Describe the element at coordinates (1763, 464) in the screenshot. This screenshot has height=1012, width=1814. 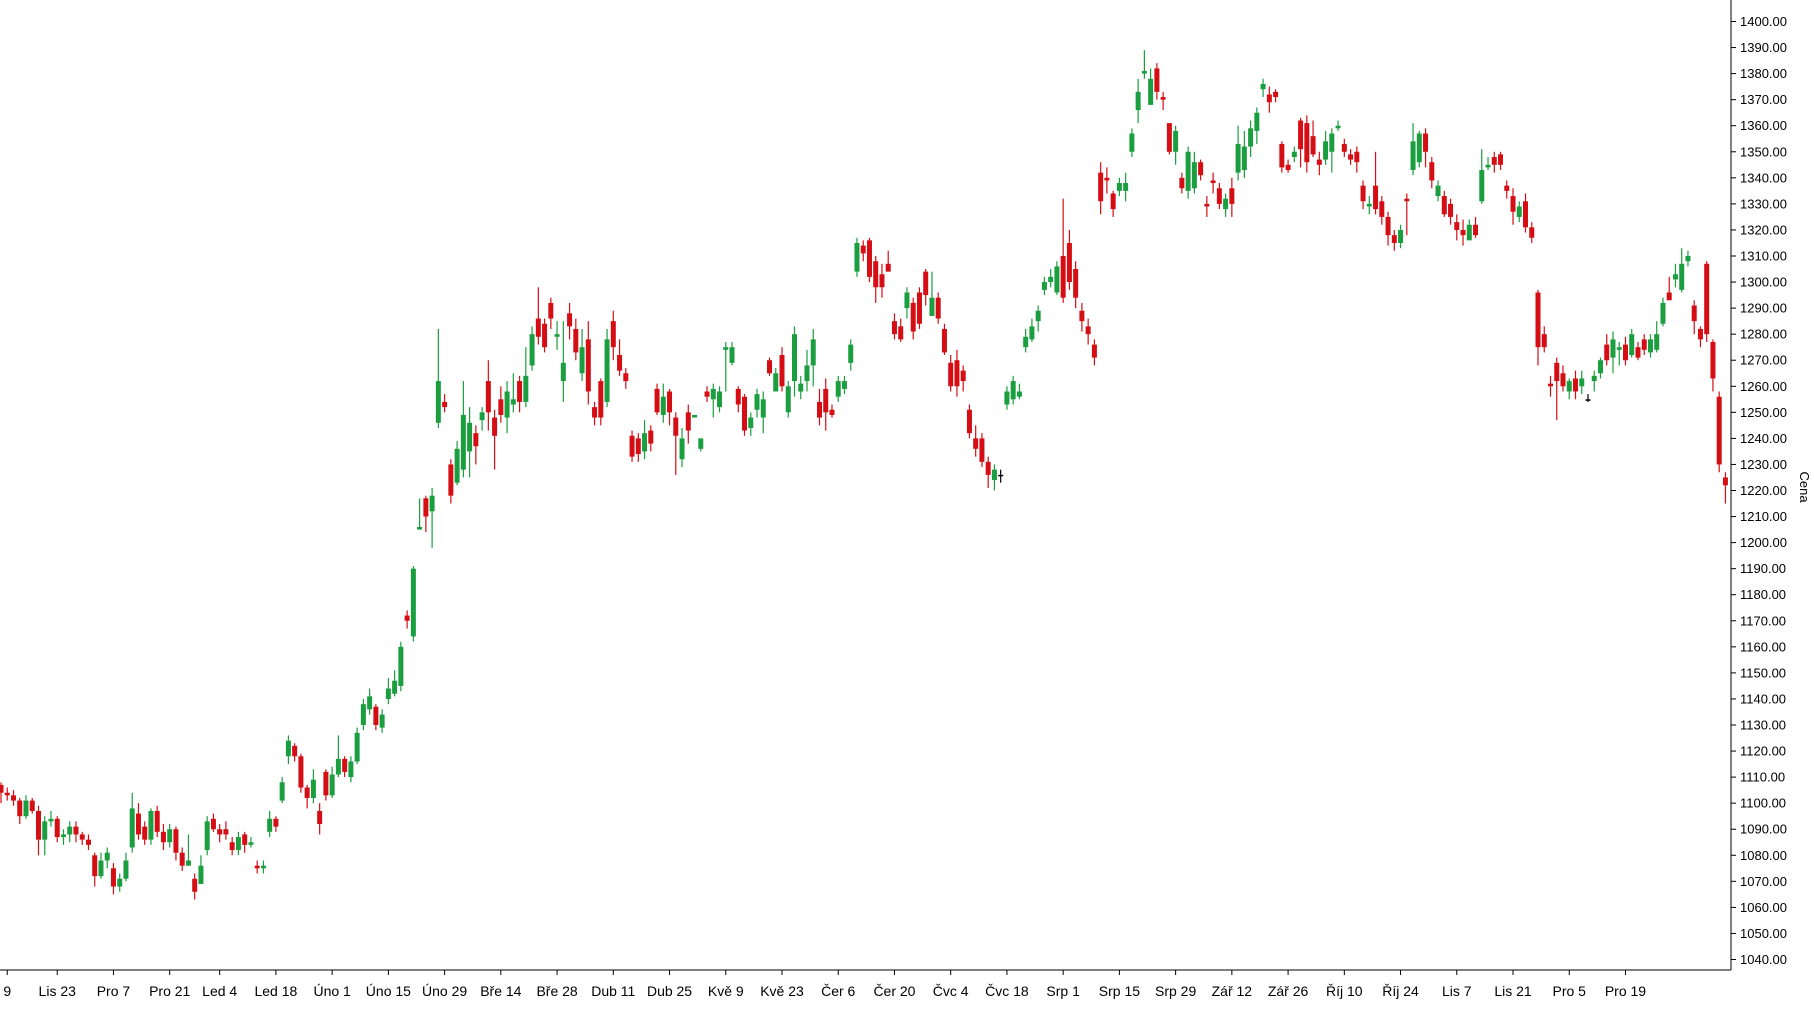
I see `y-tick-label: 1230.00` at that location.